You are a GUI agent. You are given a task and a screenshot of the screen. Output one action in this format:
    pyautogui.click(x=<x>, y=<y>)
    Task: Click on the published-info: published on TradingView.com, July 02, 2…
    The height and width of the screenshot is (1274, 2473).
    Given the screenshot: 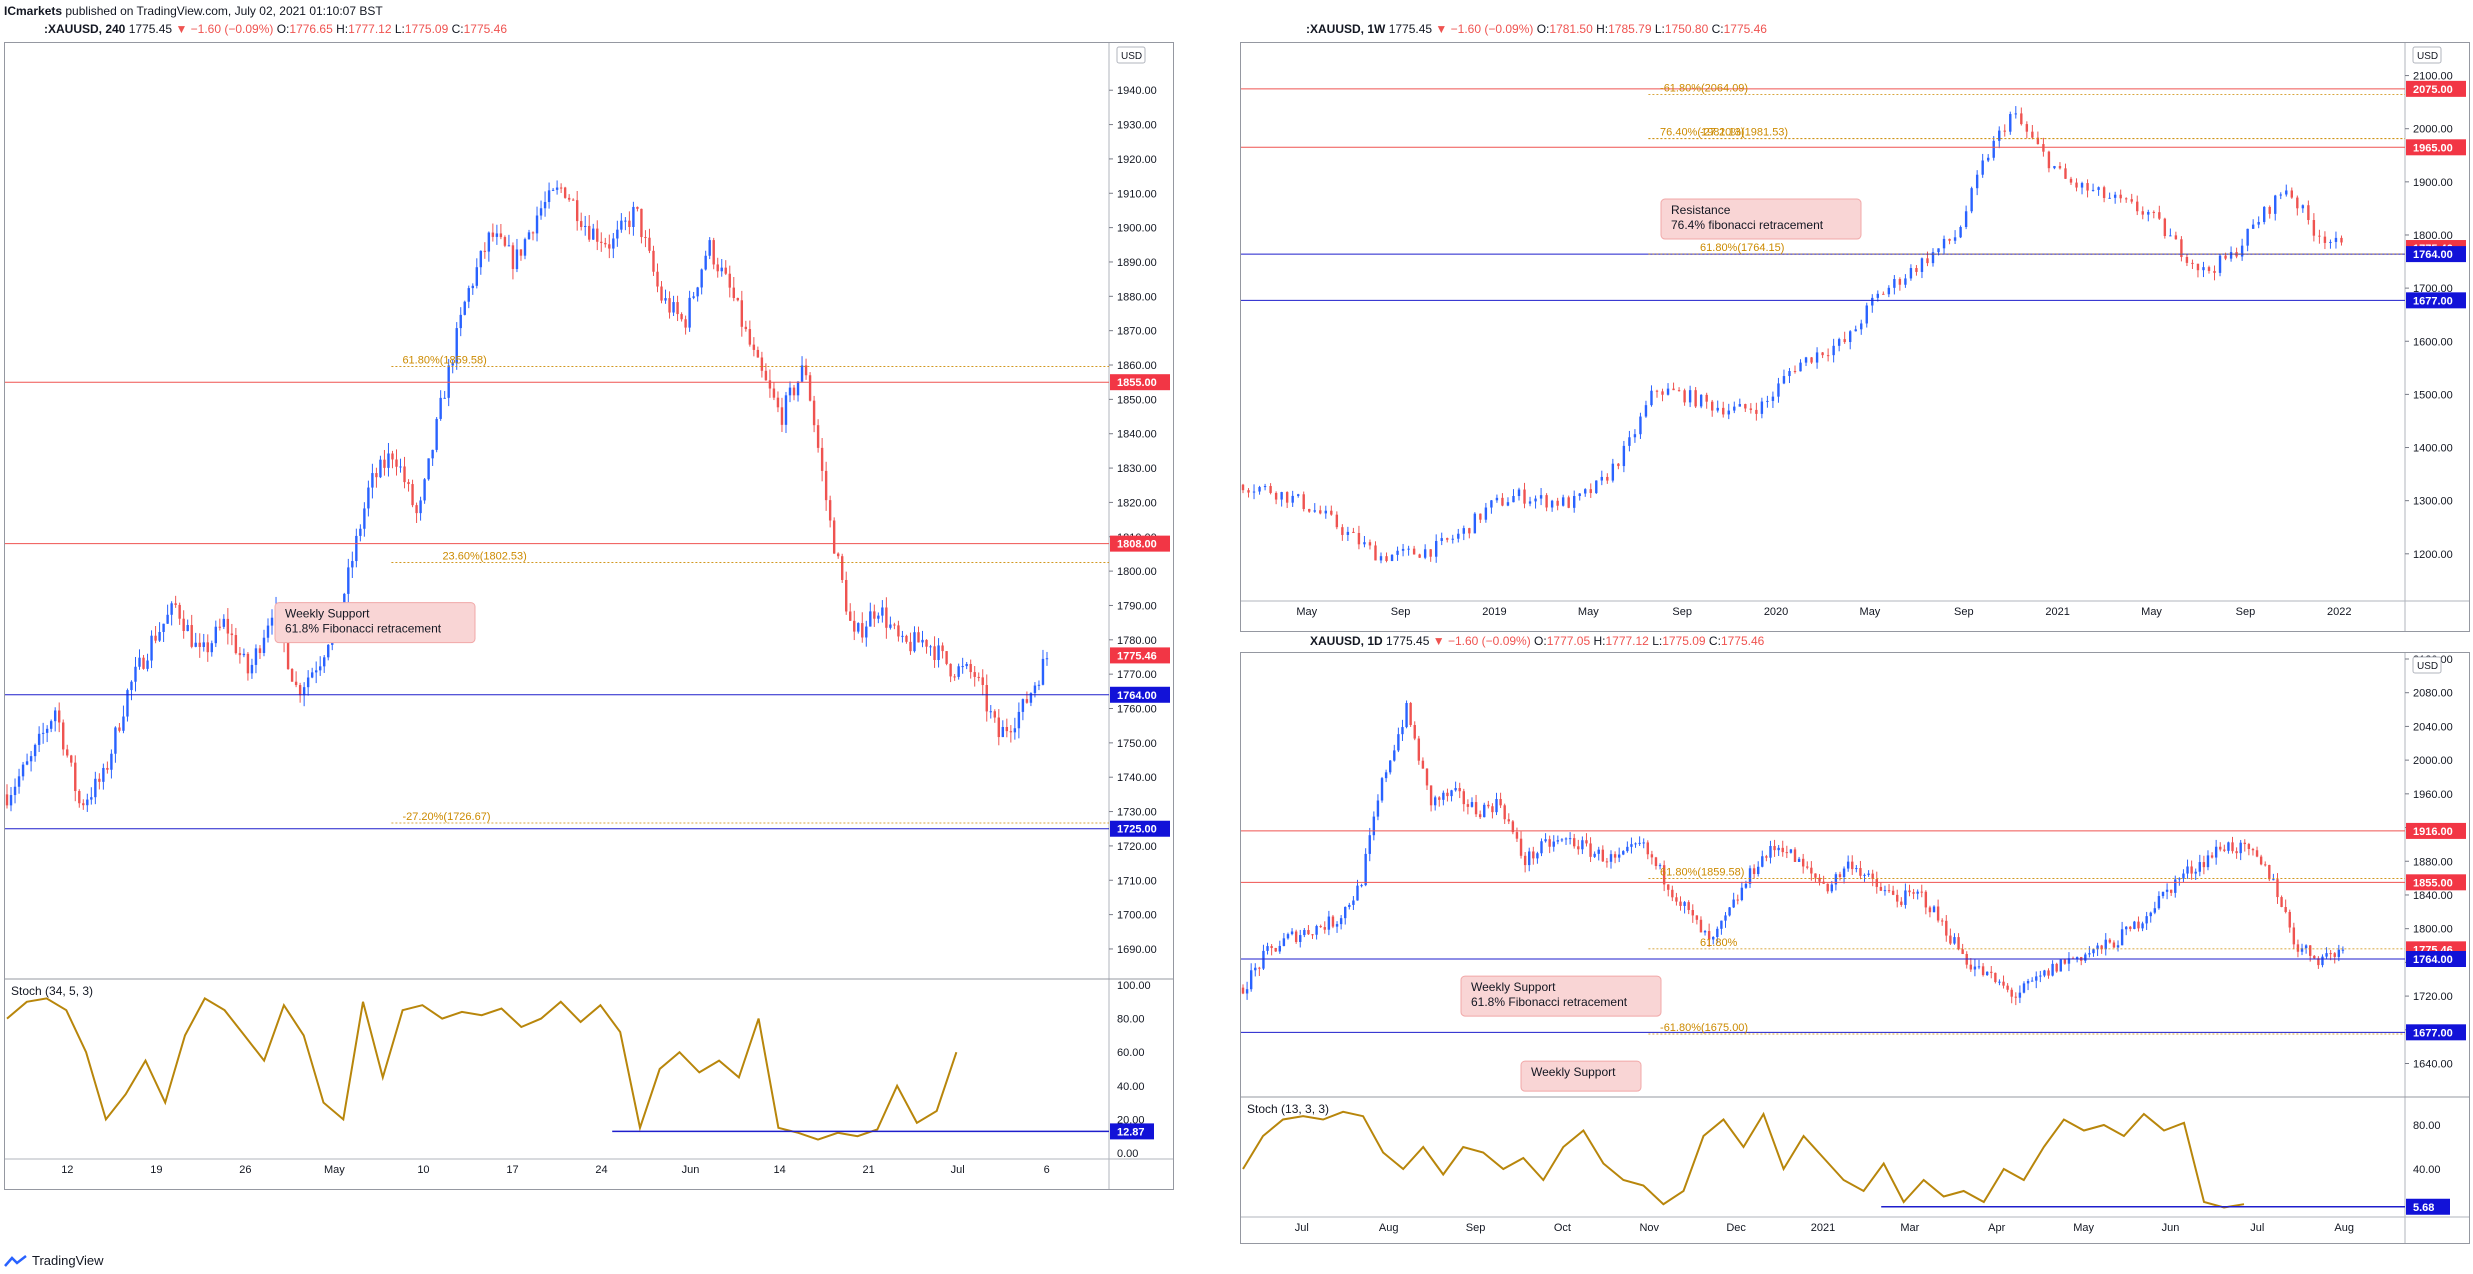 What is the action you would take?
    pyautogui.click(x=224, y=11)
    